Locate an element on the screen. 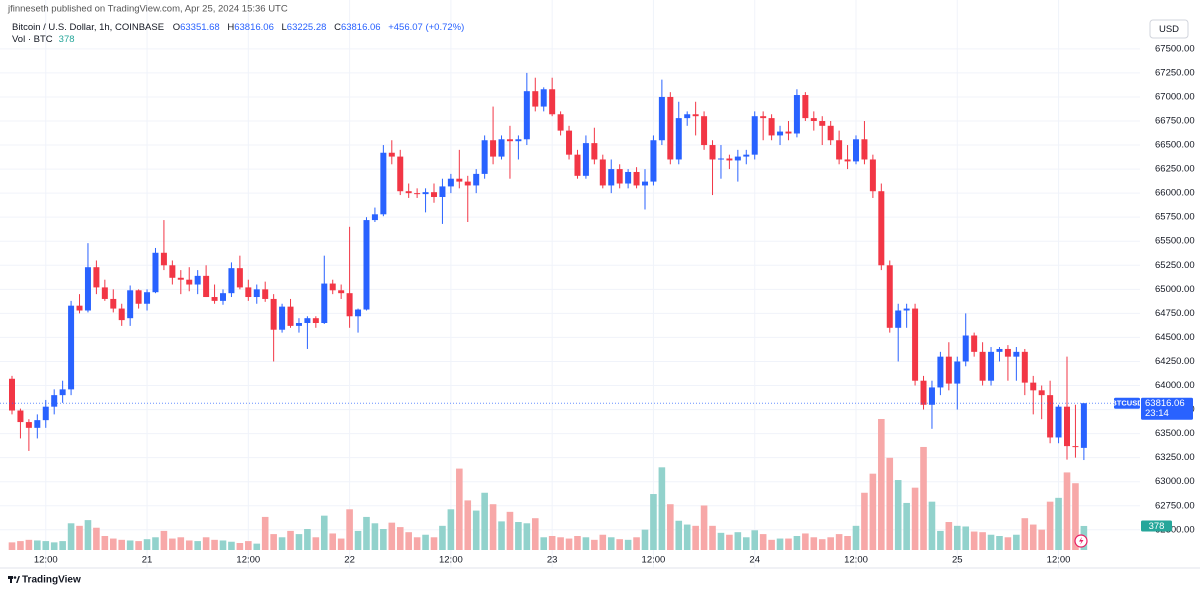 This screenshot has width=1200, height=591. currency-box is located at coordinates (1169, 29).